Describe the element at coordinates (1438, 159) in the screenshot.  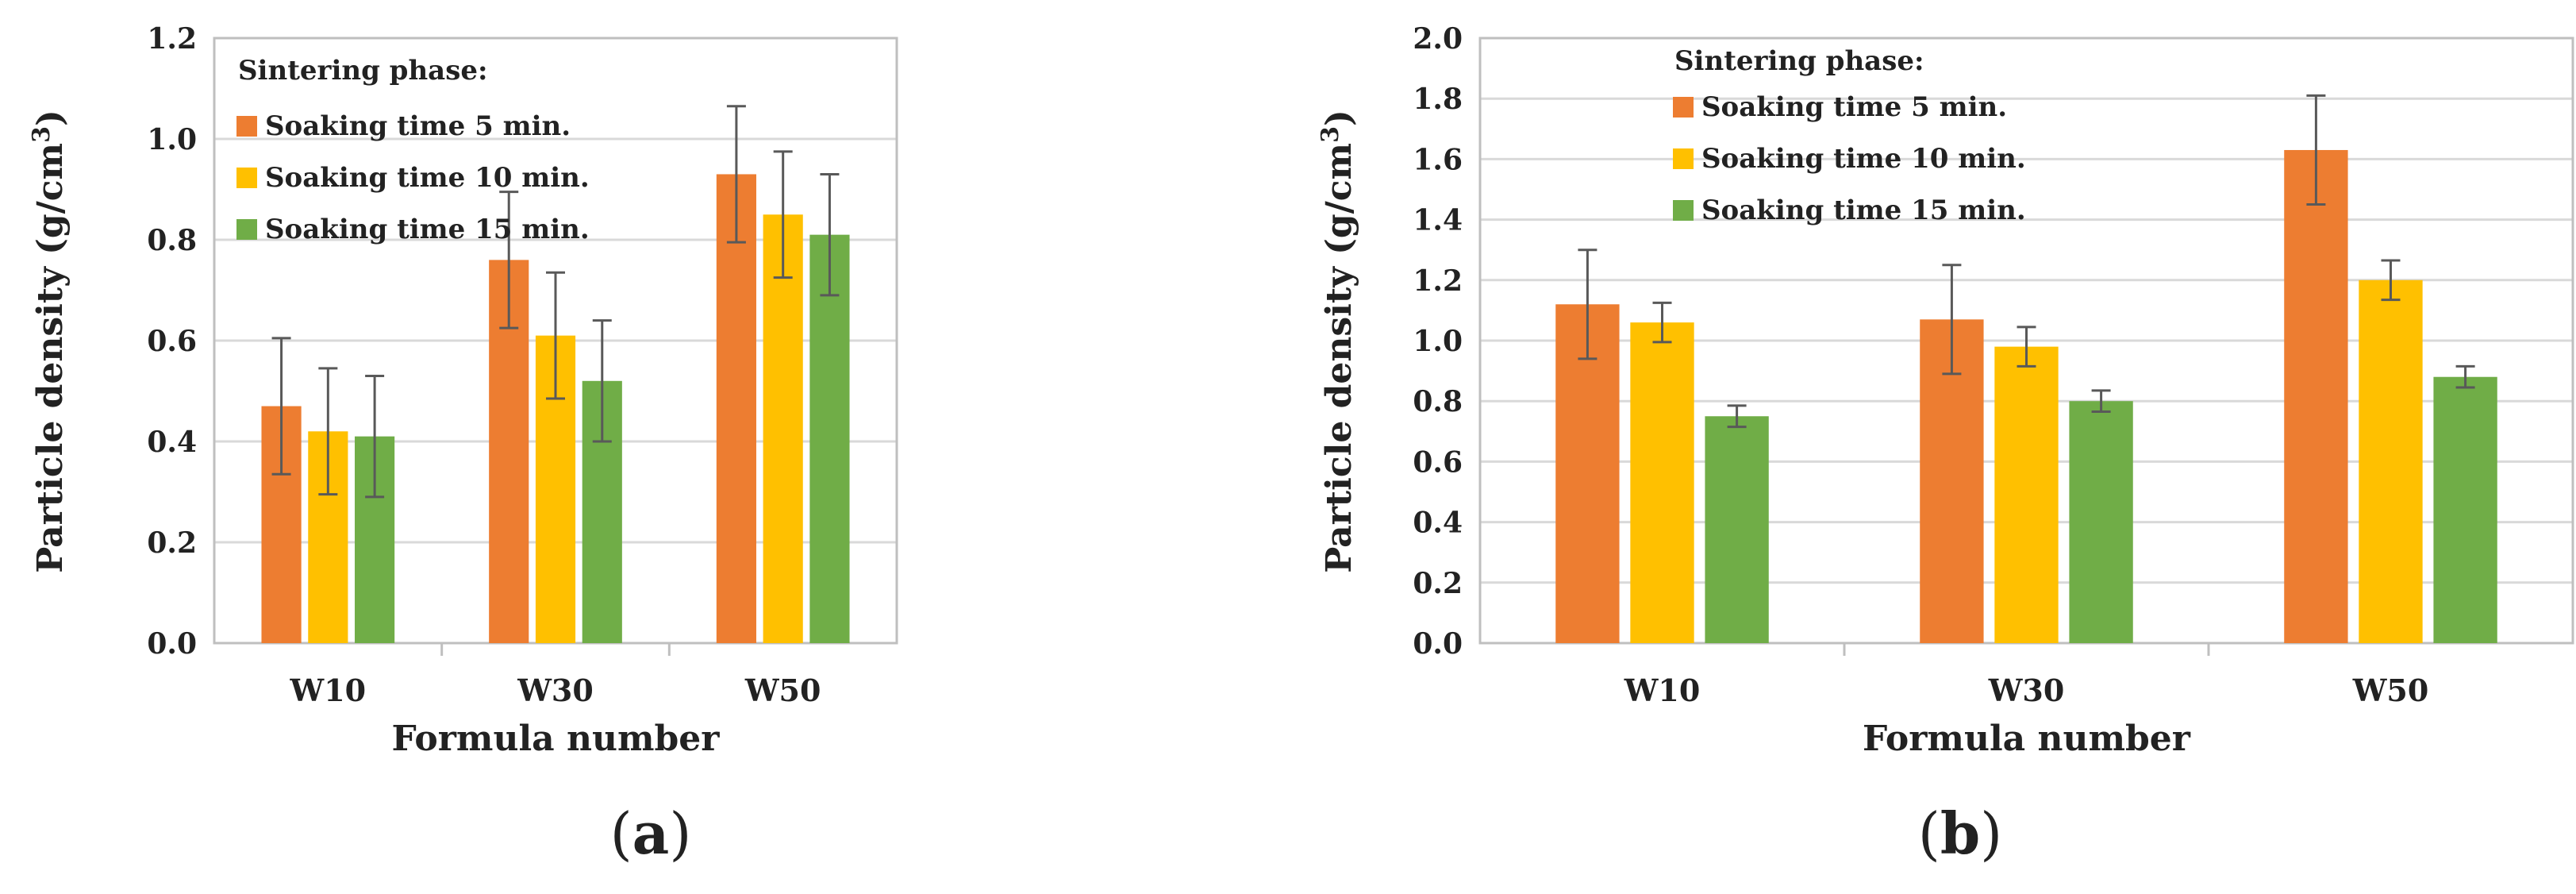
I see `y-tick-label: 1.6` at that location.